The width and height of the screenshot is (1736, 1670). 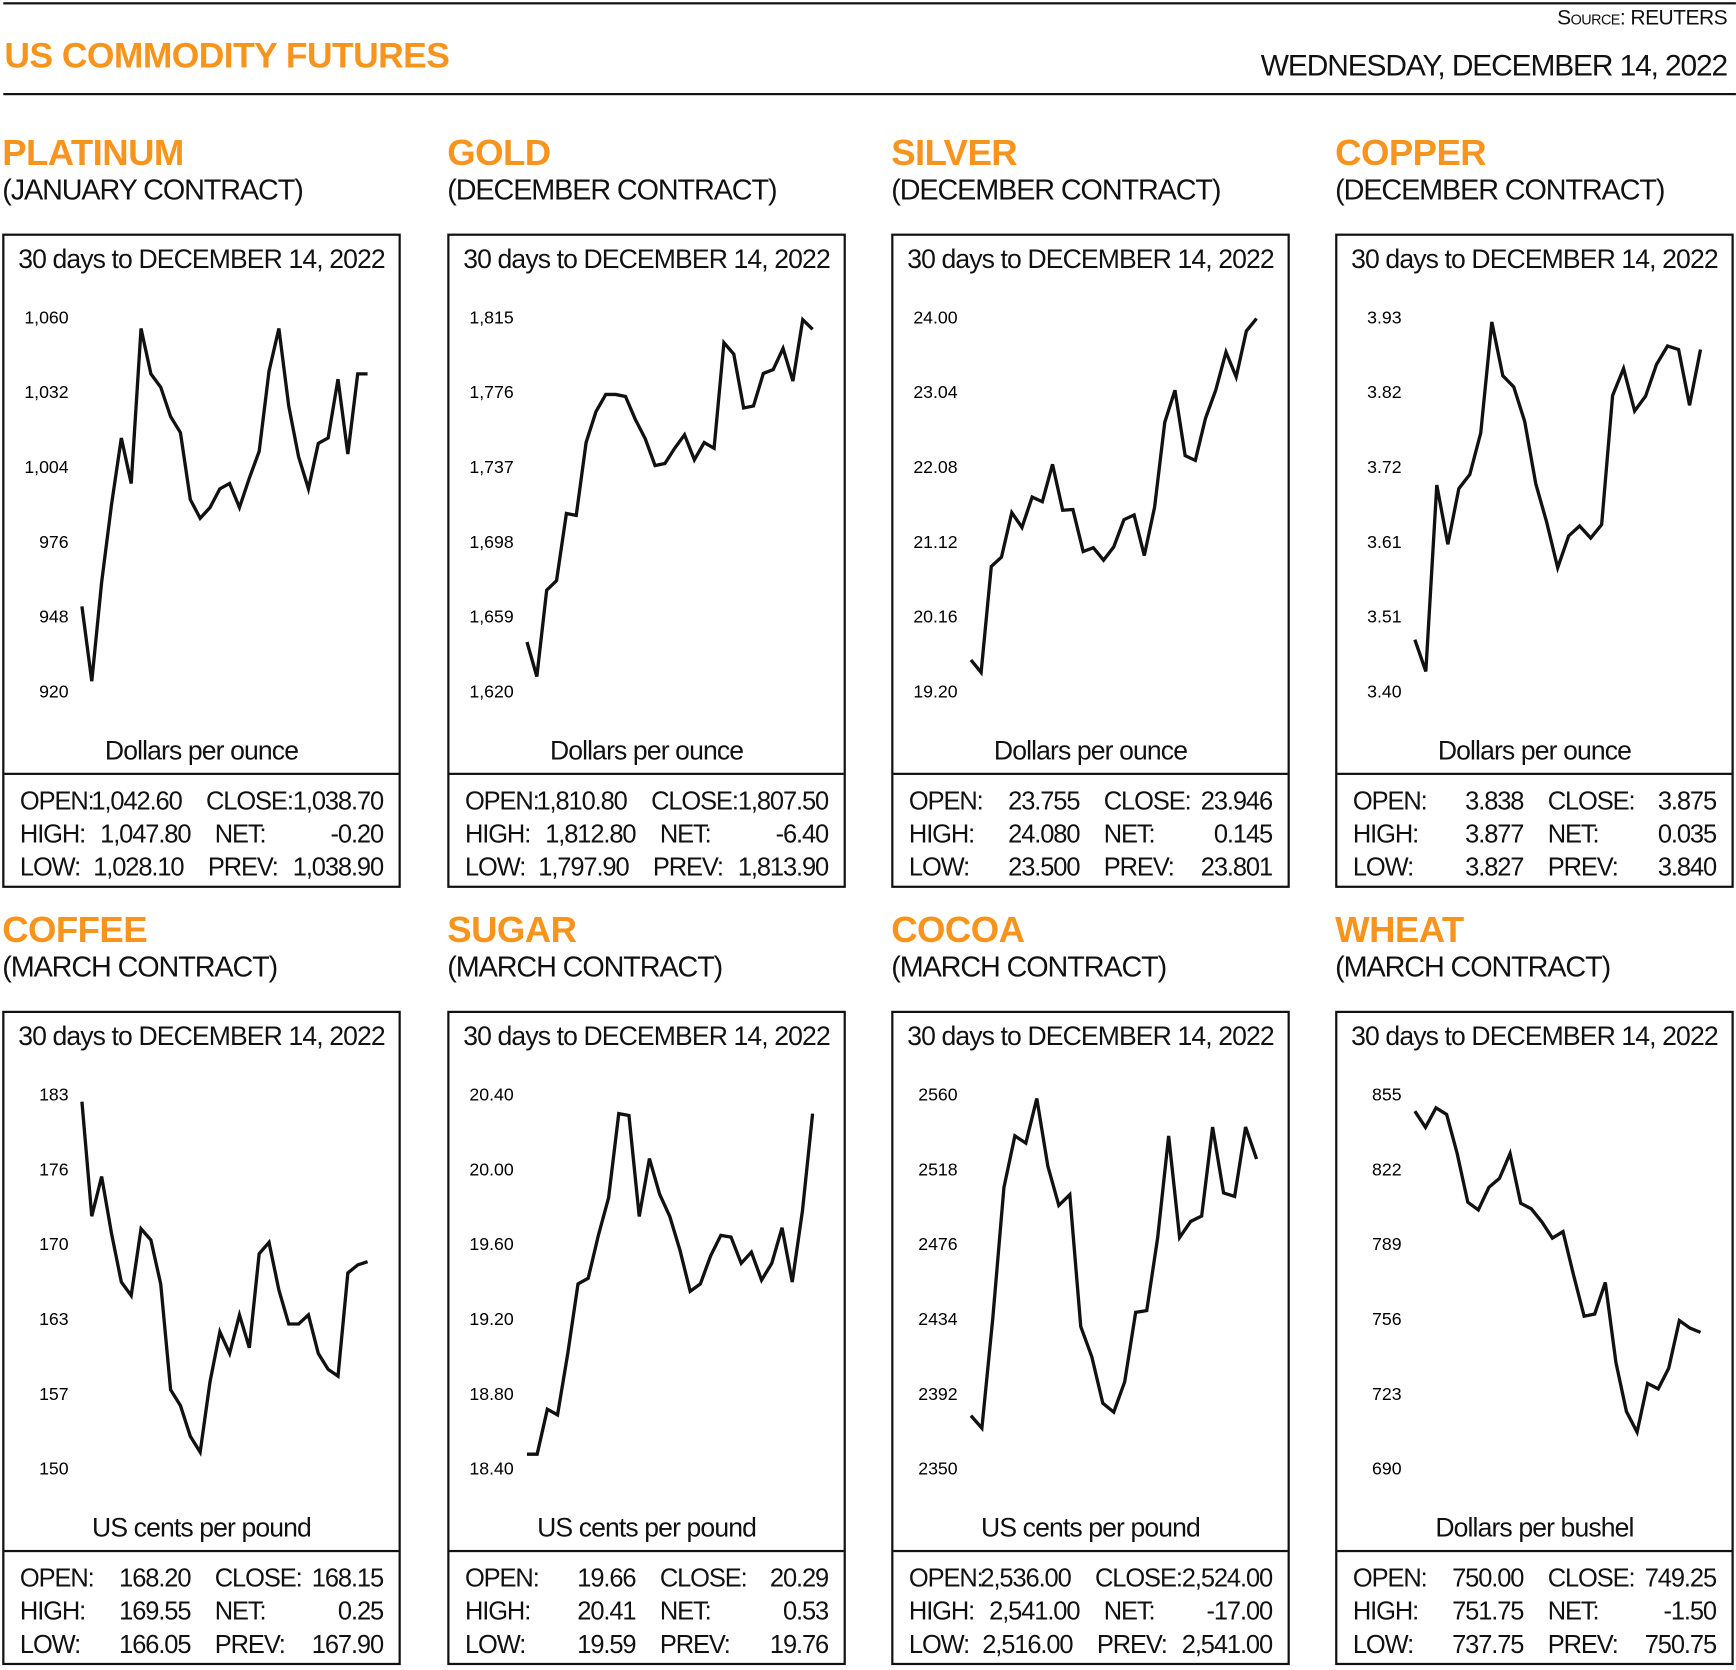 I want to click on stats-row: LOW: 3.827 PREV: 3.840, so click(x=1534, y=866).